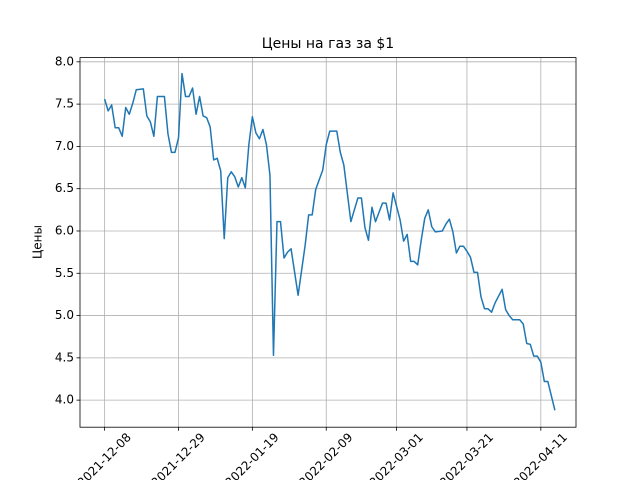  What do you see at coordinates (64, 61) in the screenshot?
I see `y-tick-label: 8.0` at bounding box center [64, 61].